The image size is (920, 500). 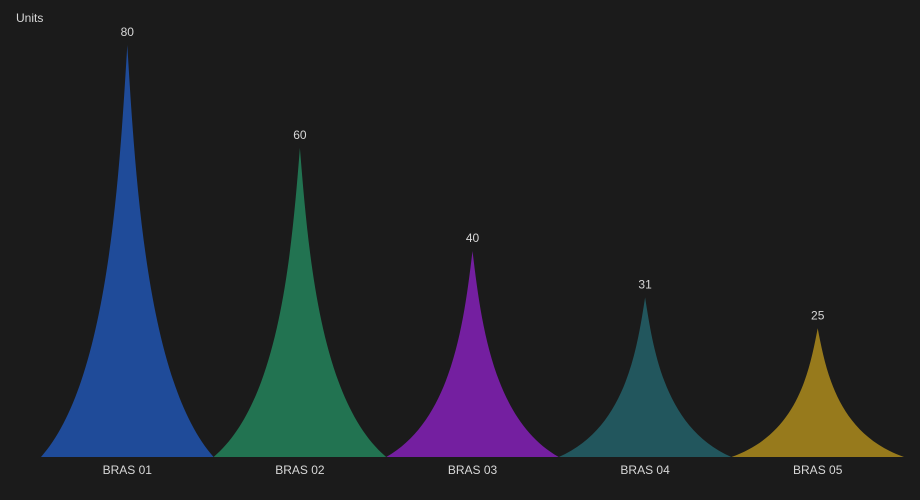 I want to click on value-label-4: 31, so click(x=645, y=284).